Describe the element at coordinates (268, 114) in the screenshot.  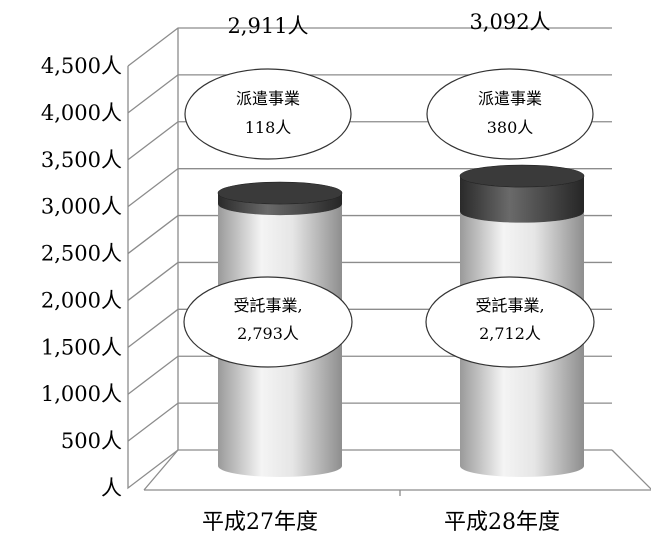
I see `haken-data-label: 派遣事業 118人` at that location.